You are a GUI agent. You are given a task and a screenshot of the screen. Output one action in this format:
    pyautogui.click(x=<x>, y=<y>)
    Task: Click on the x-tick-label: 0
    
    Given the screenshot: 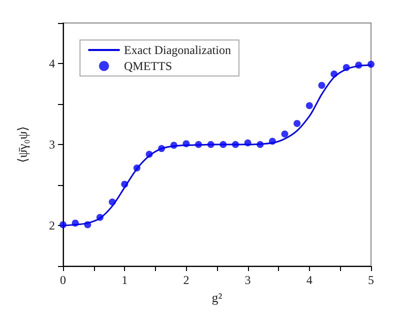 What is the action you would take?
    pyautogui.click(x=63, y=280)
    